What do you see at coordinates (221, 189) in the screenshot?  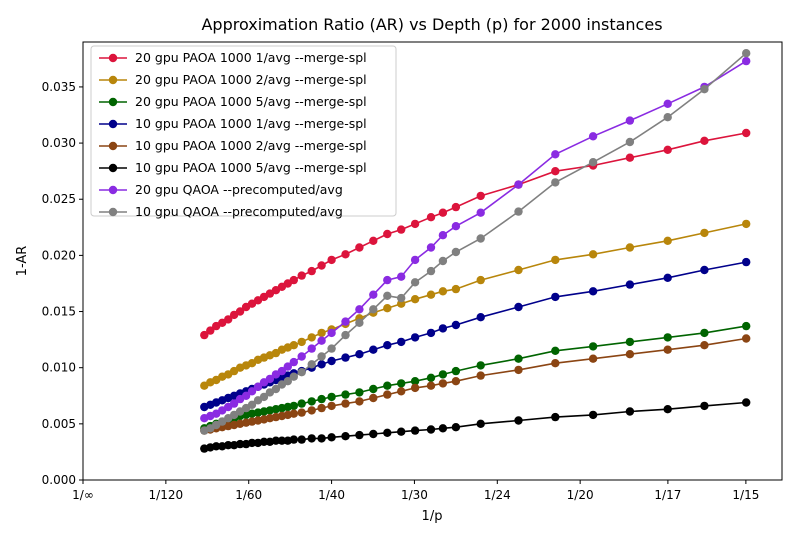 I see `legend-item: 20 gpu QAOA --precomputed/avg` at bounding box center [221, 189].